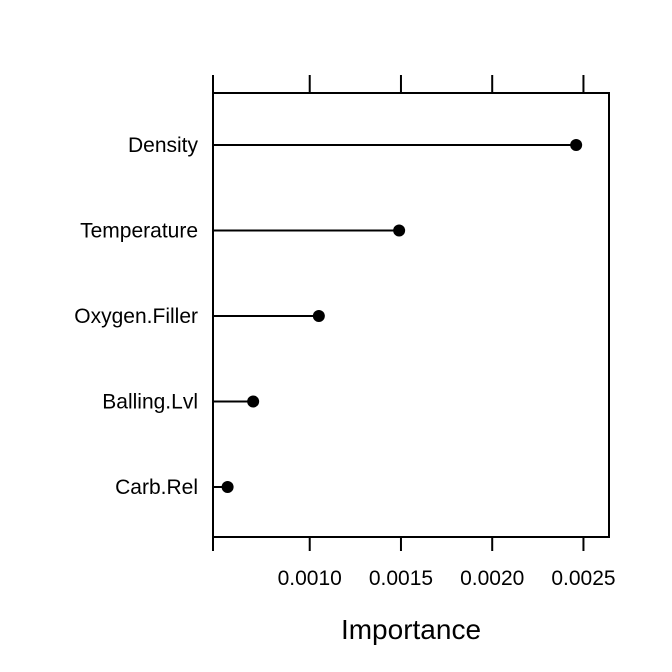 Image resolution: width=672 pixels, height=672 pixels. I want to click on x-tick-label: 0.0020, so click(492, 578).